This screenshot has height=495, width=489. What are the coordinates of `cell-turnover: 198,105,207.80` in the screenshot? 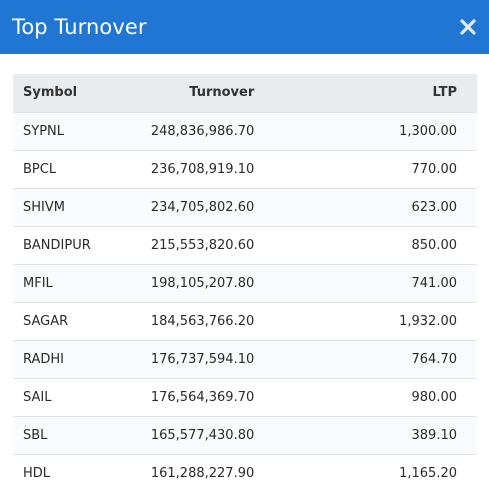 It's located at (202, 283).